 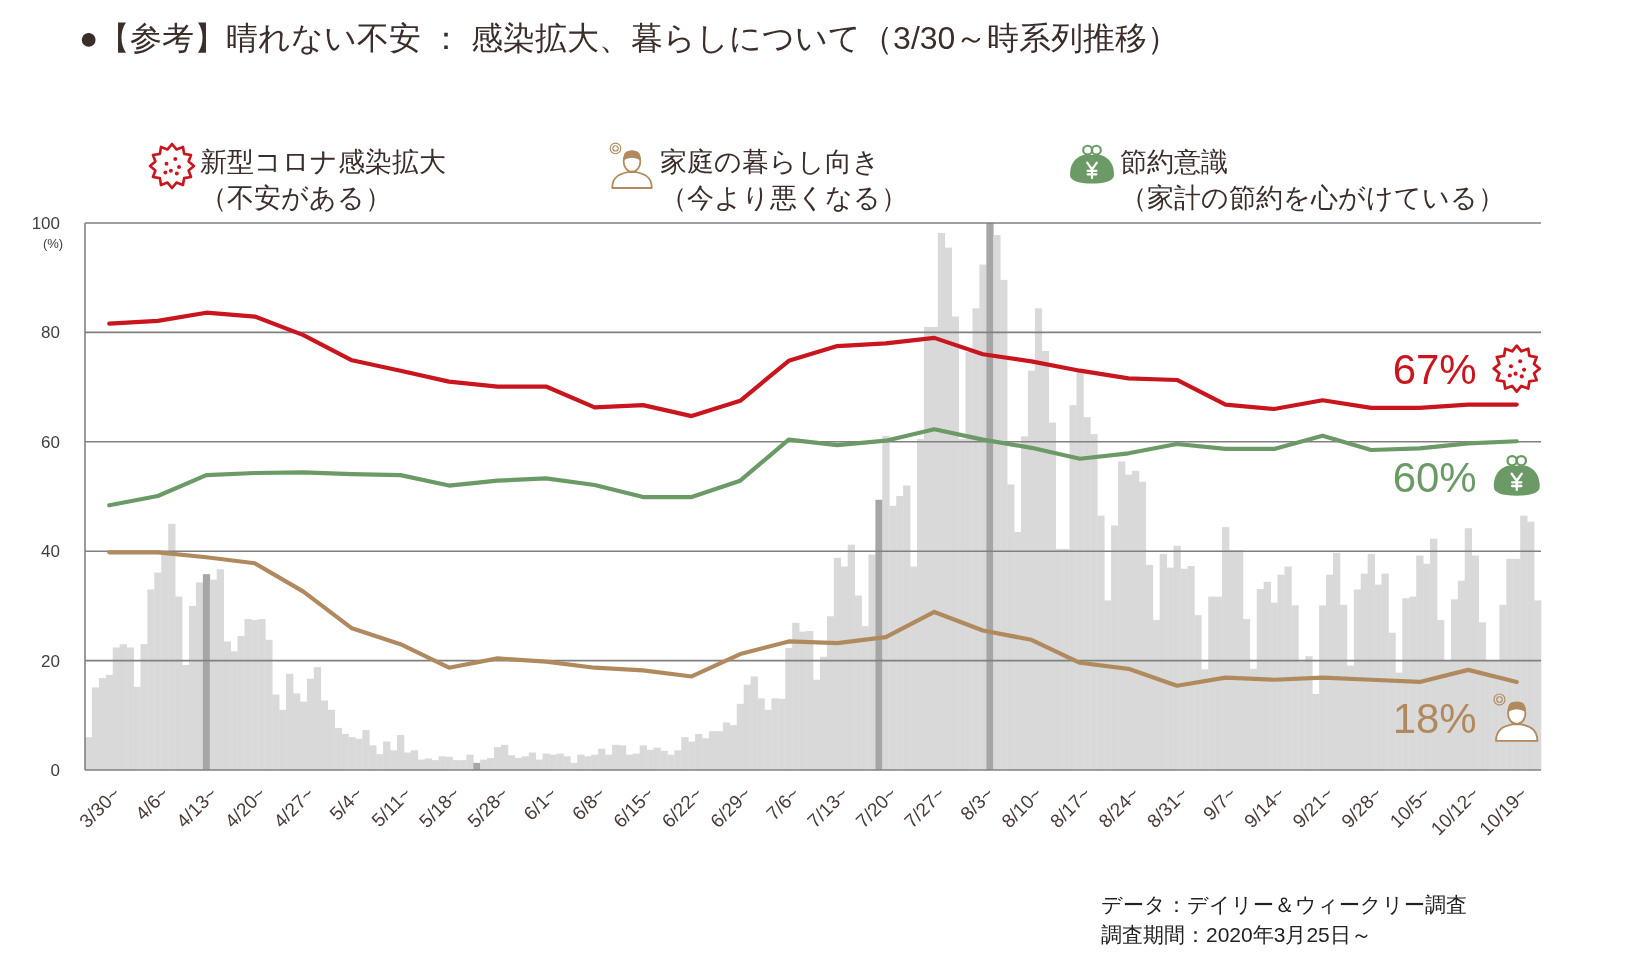 I want to click on y-tick-label: 0, so click(x=55, y=770).